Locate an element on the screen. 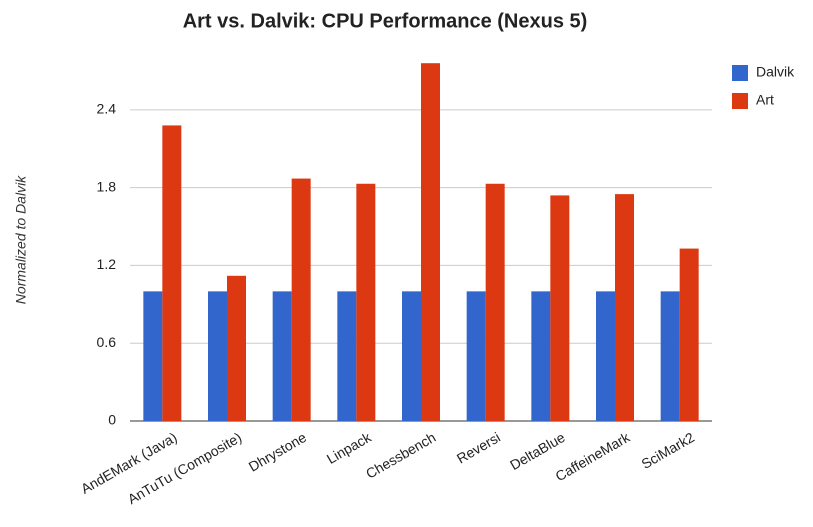  x-tick-label: Dhrystone is located at coordinates (277, 452).